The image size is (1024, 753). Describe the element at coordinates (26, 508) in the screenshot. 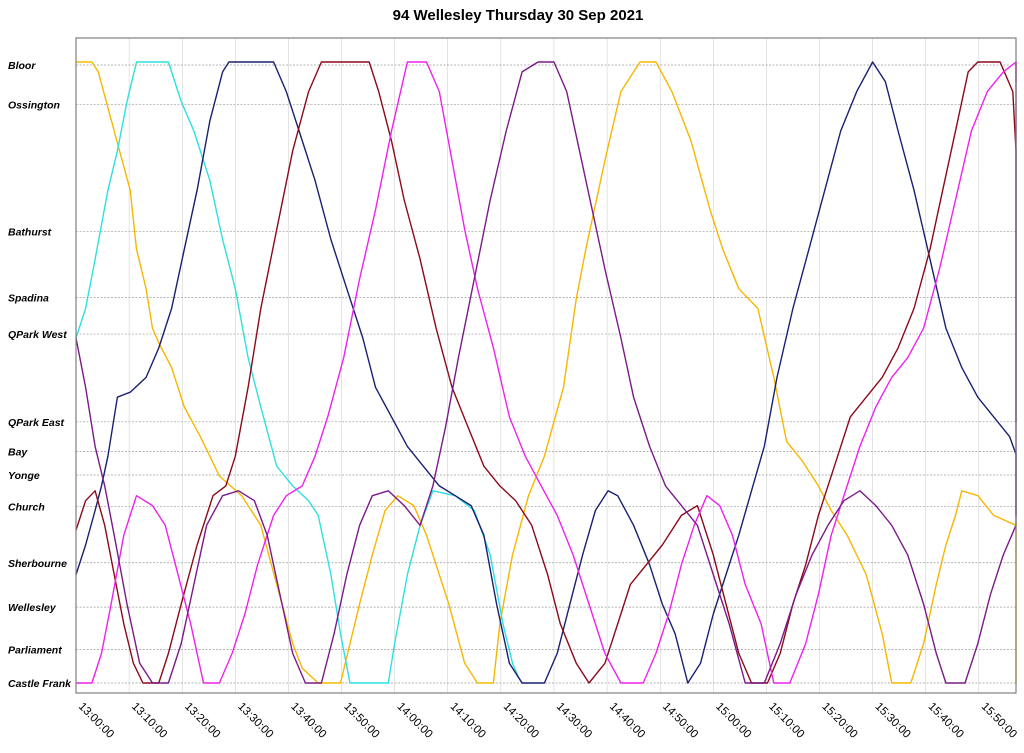

I see `stop-label: Church` at that location.